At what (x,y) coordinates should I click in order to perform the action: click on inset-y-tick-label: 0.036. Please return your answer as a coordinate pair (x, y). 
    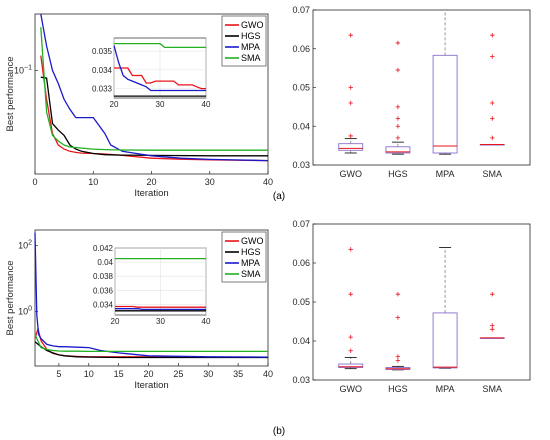
    Looking at the image, I should click on (103, 290).